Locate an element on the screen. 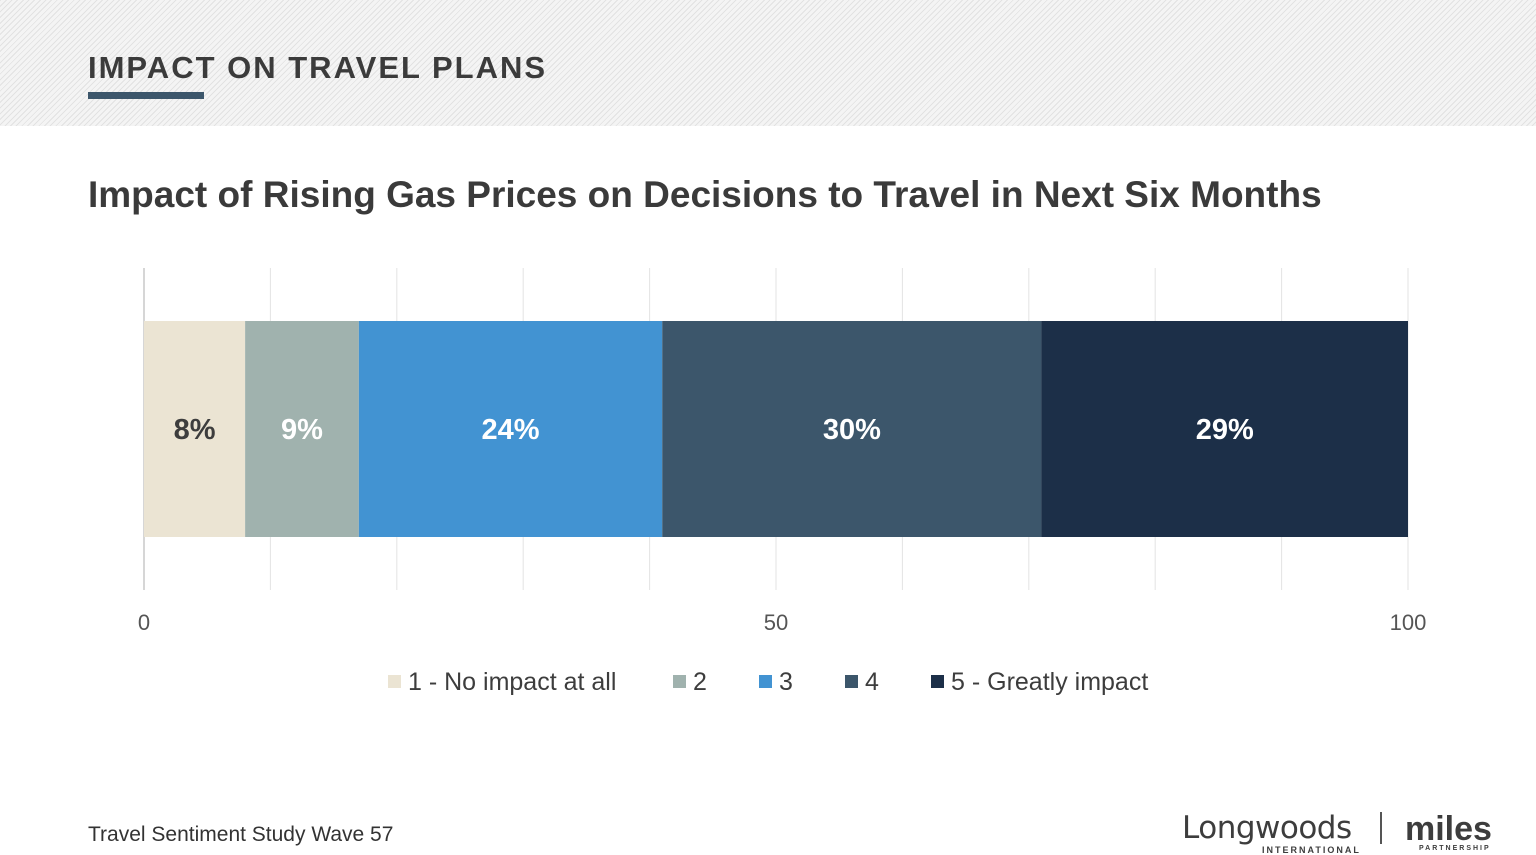 The image size is (1536, 855). legend-label-5: 5 - Greatly impact is located at coordinates (1049, 682).